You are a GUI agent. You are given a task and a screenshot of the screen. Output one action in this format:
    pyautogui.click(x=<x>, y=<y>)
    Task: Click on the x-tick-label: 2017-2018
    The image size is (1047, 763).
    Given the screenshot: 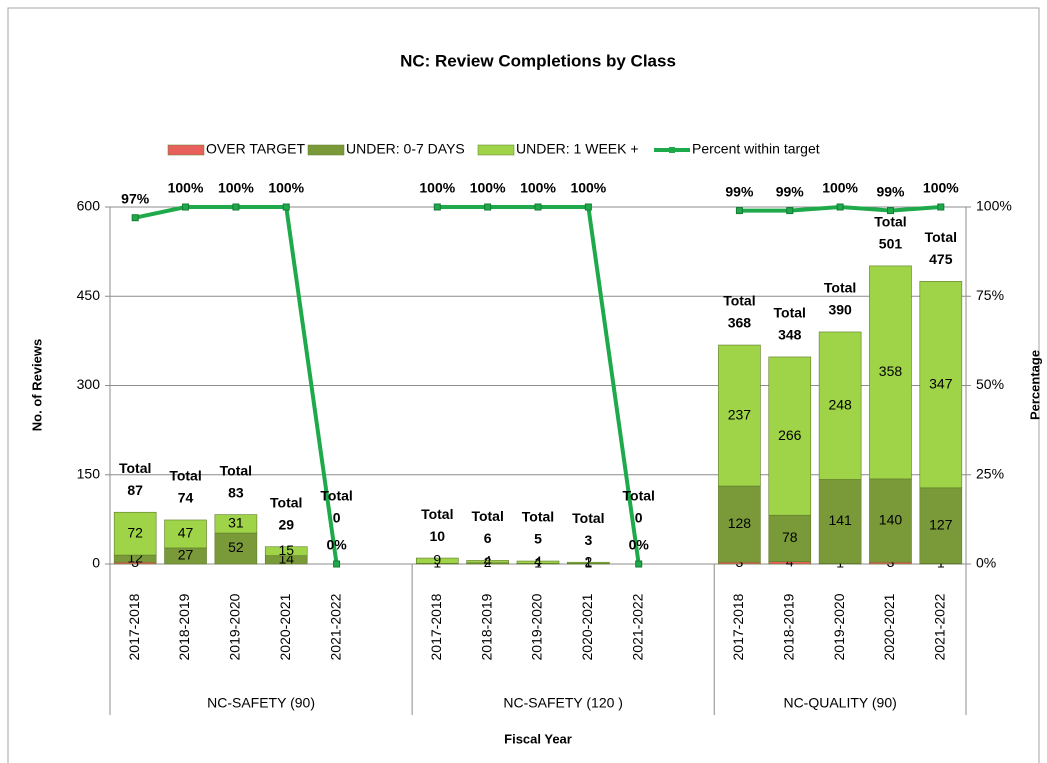 What is the action you would take?
    pyautogui.click(x=436, y=626)
    